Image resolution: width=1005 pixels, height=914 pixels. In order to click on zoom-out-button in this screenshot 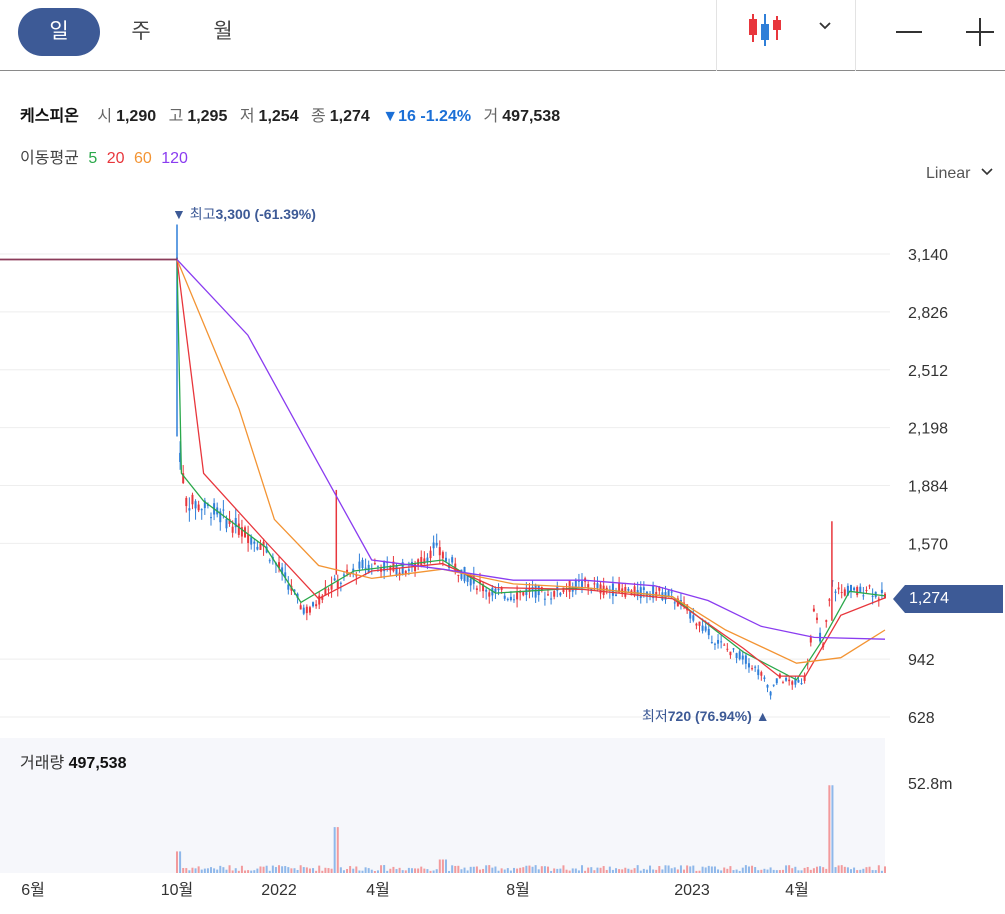, I will do `click(910, 32)`.